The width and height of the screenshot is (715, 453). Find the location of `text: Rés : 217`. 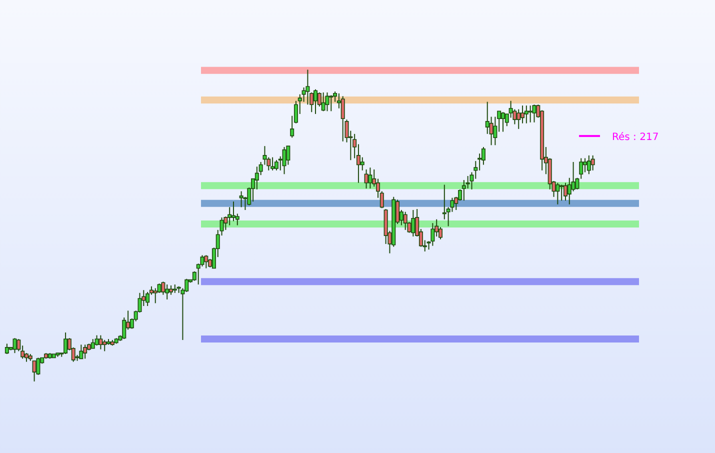

text: Rés : 217 is located at coordinates (635, 137).